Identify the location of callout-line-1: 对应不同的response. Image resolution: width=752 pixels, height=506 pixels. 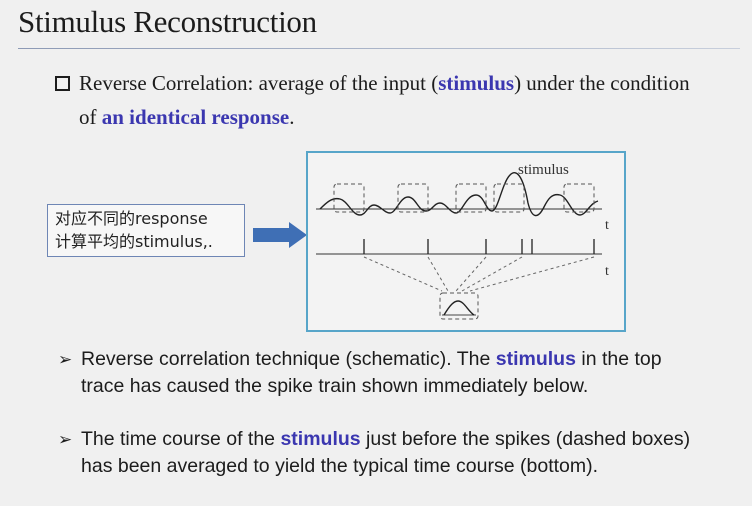
(131, 218).